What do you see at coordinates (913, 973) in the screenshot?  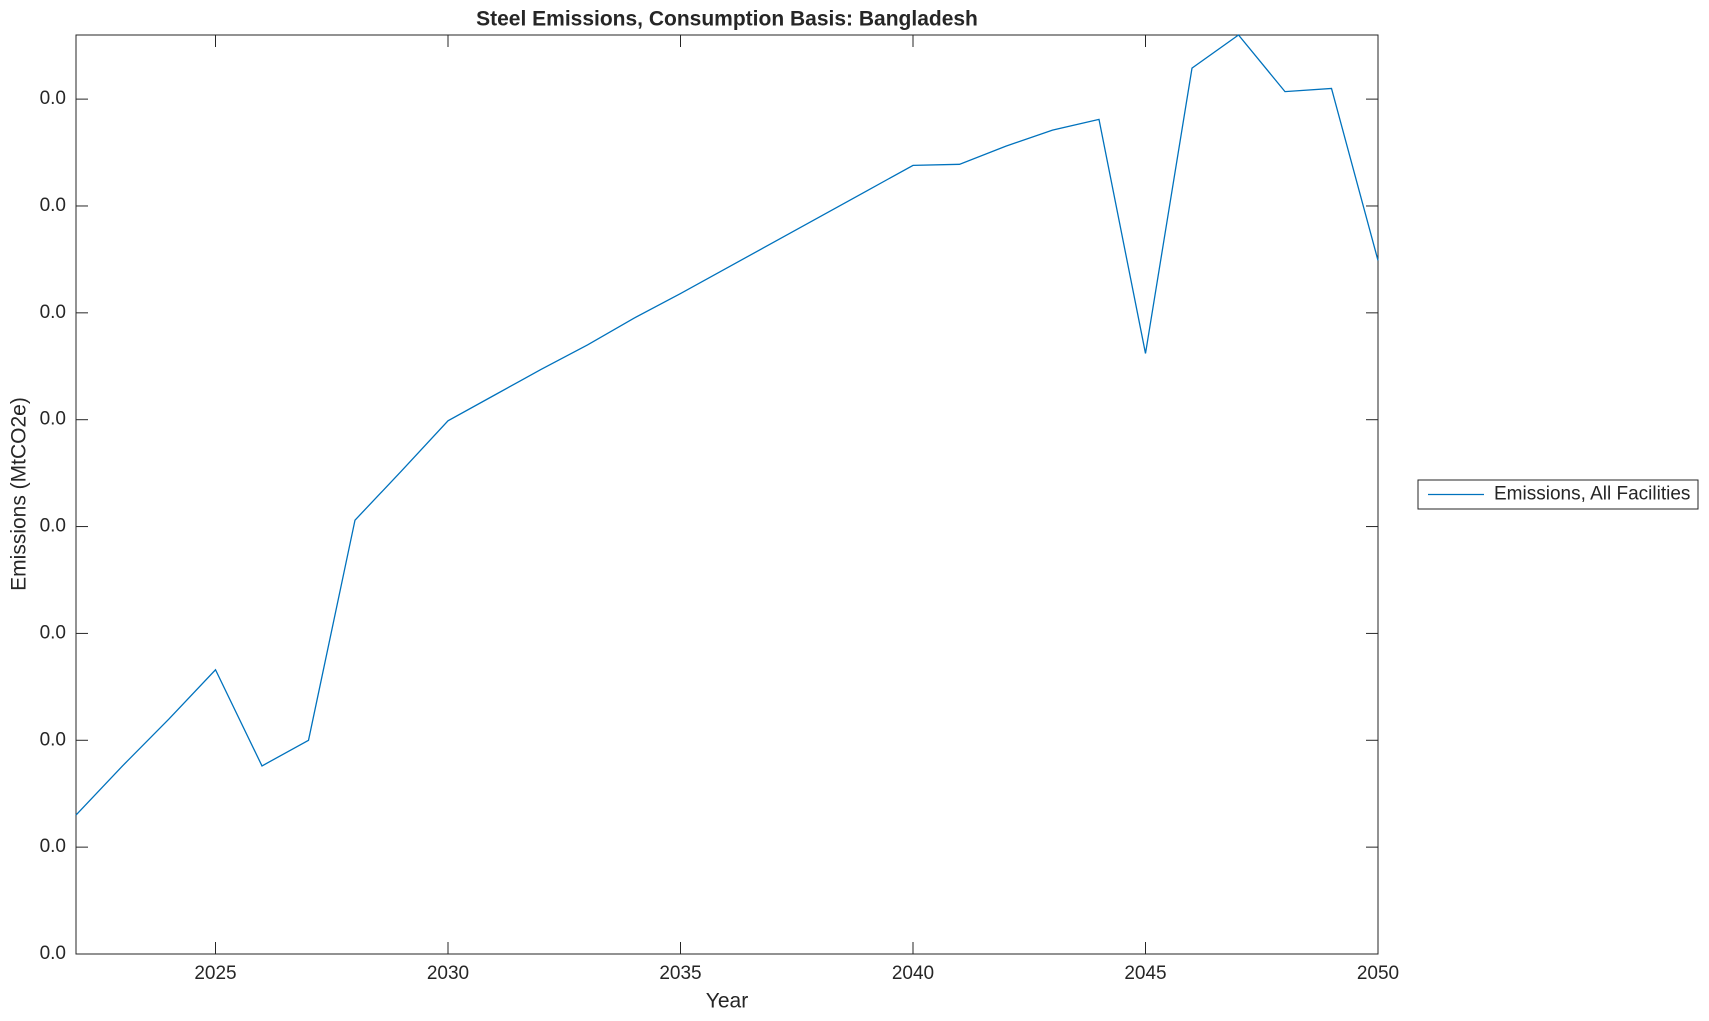 I see `x-tick-label: 2040` at bounding box center [913, 973].